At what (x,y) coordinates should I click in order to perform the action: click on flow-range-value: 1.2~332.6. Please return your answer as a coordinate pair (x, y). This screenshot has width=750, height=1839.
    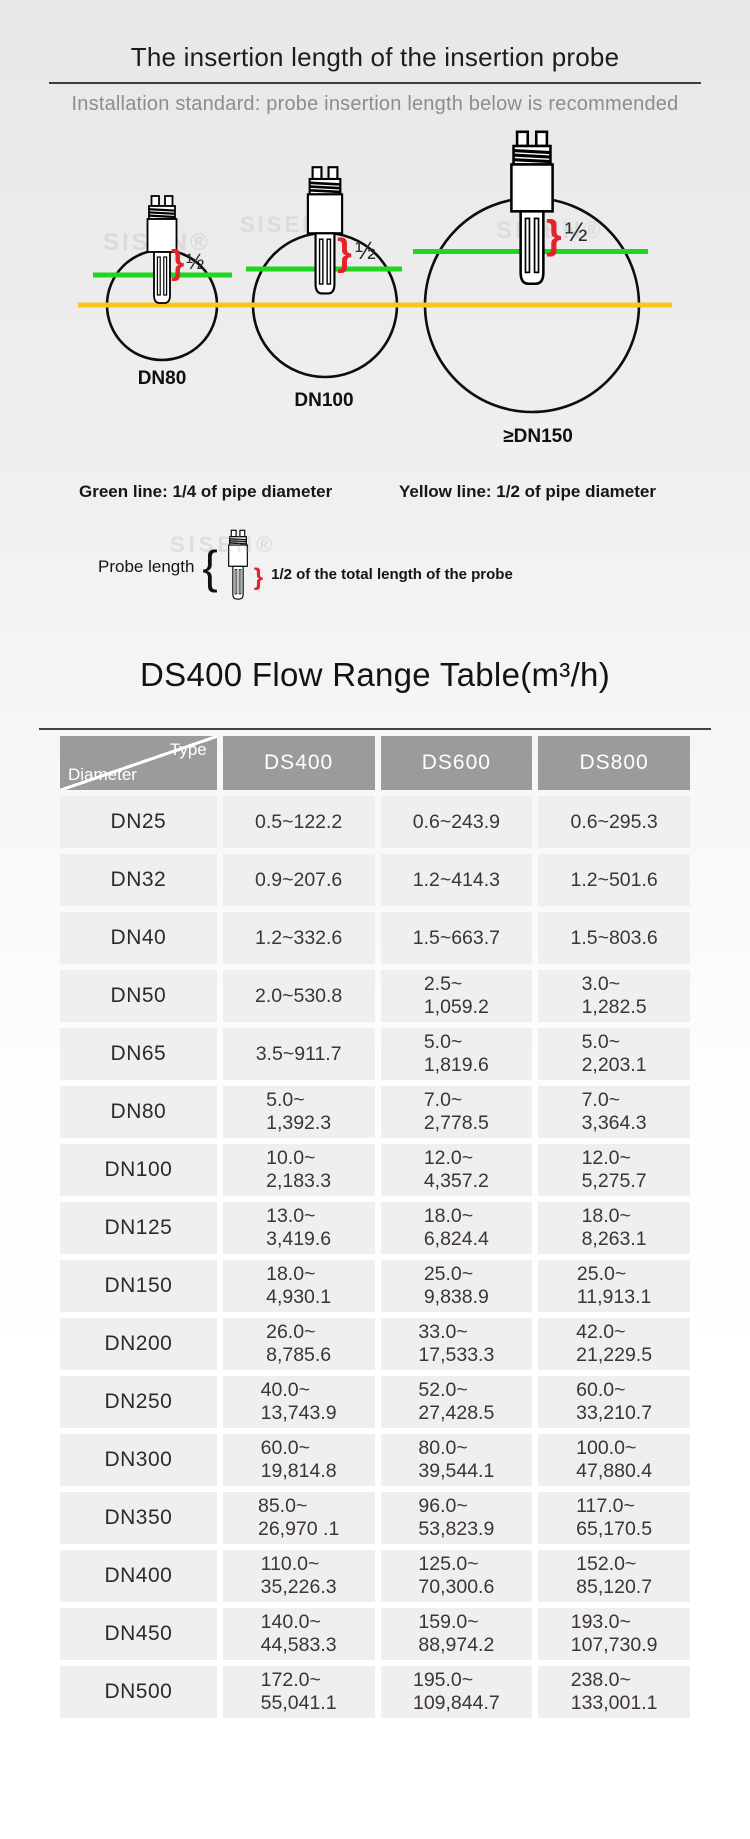
    Looking at the image, I should click on (298, 937).